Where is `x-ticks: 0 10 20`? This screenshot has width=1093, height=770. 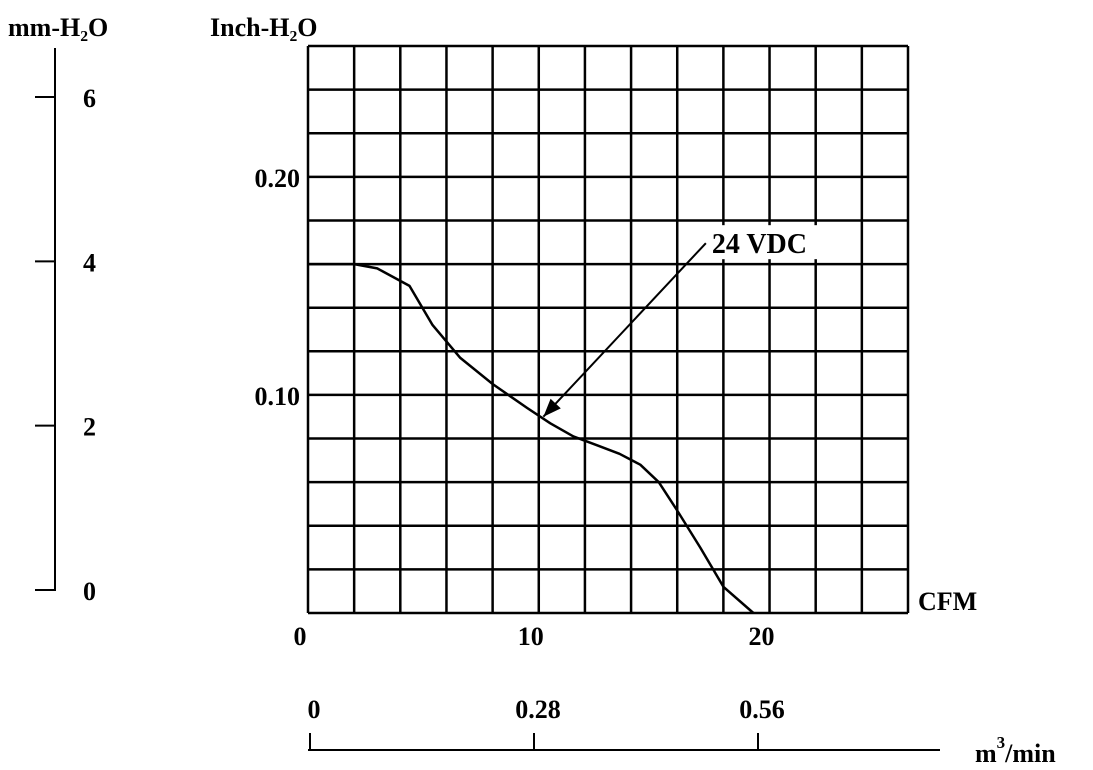
x-ticks: 0 10 20 is located at coordinates (534, 636).